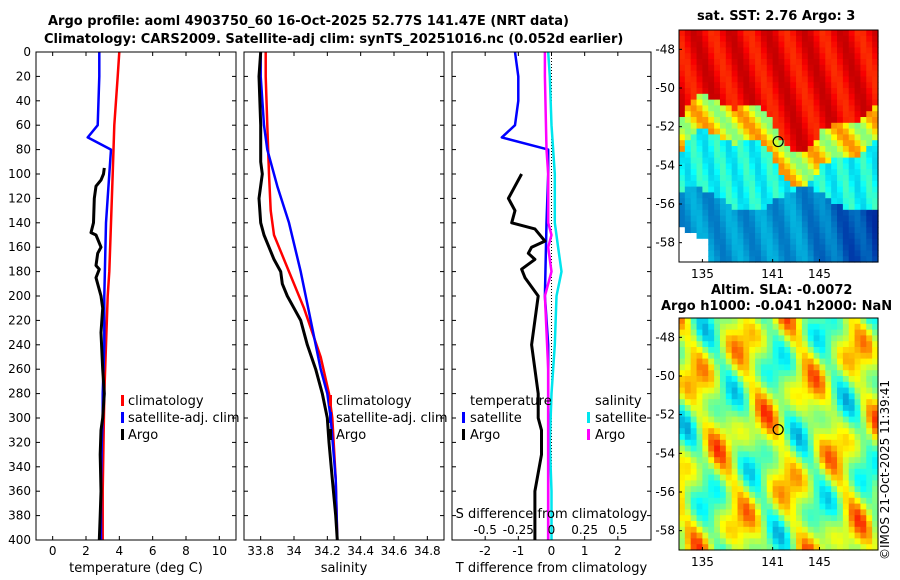 The height and width of the screenshot is (580, 900). What do you see at coordinates (665, 337) in the screenshot?
I see `y-tick-label: -48` at bounding box center [665, 337].